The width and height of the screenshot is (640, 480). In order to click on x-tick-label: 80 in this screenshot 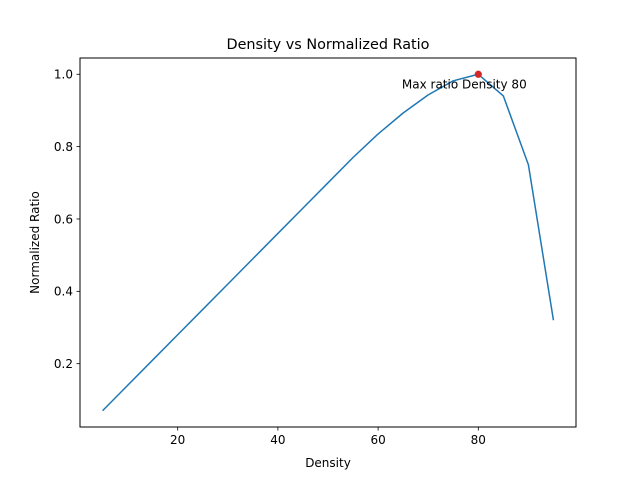, I will do `click(478, 440)`.